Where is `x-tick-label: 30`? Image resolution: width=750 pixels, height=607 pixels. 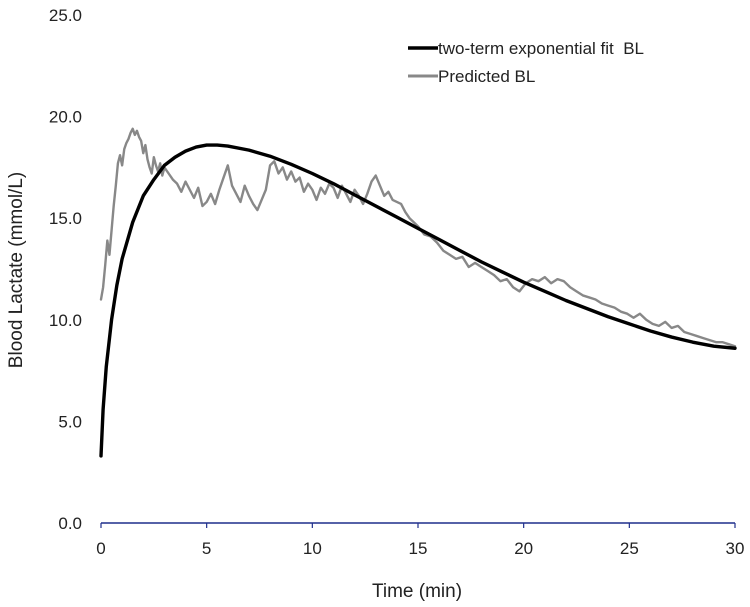
x-tick-label: 30 is located at coordinates (735, 548).